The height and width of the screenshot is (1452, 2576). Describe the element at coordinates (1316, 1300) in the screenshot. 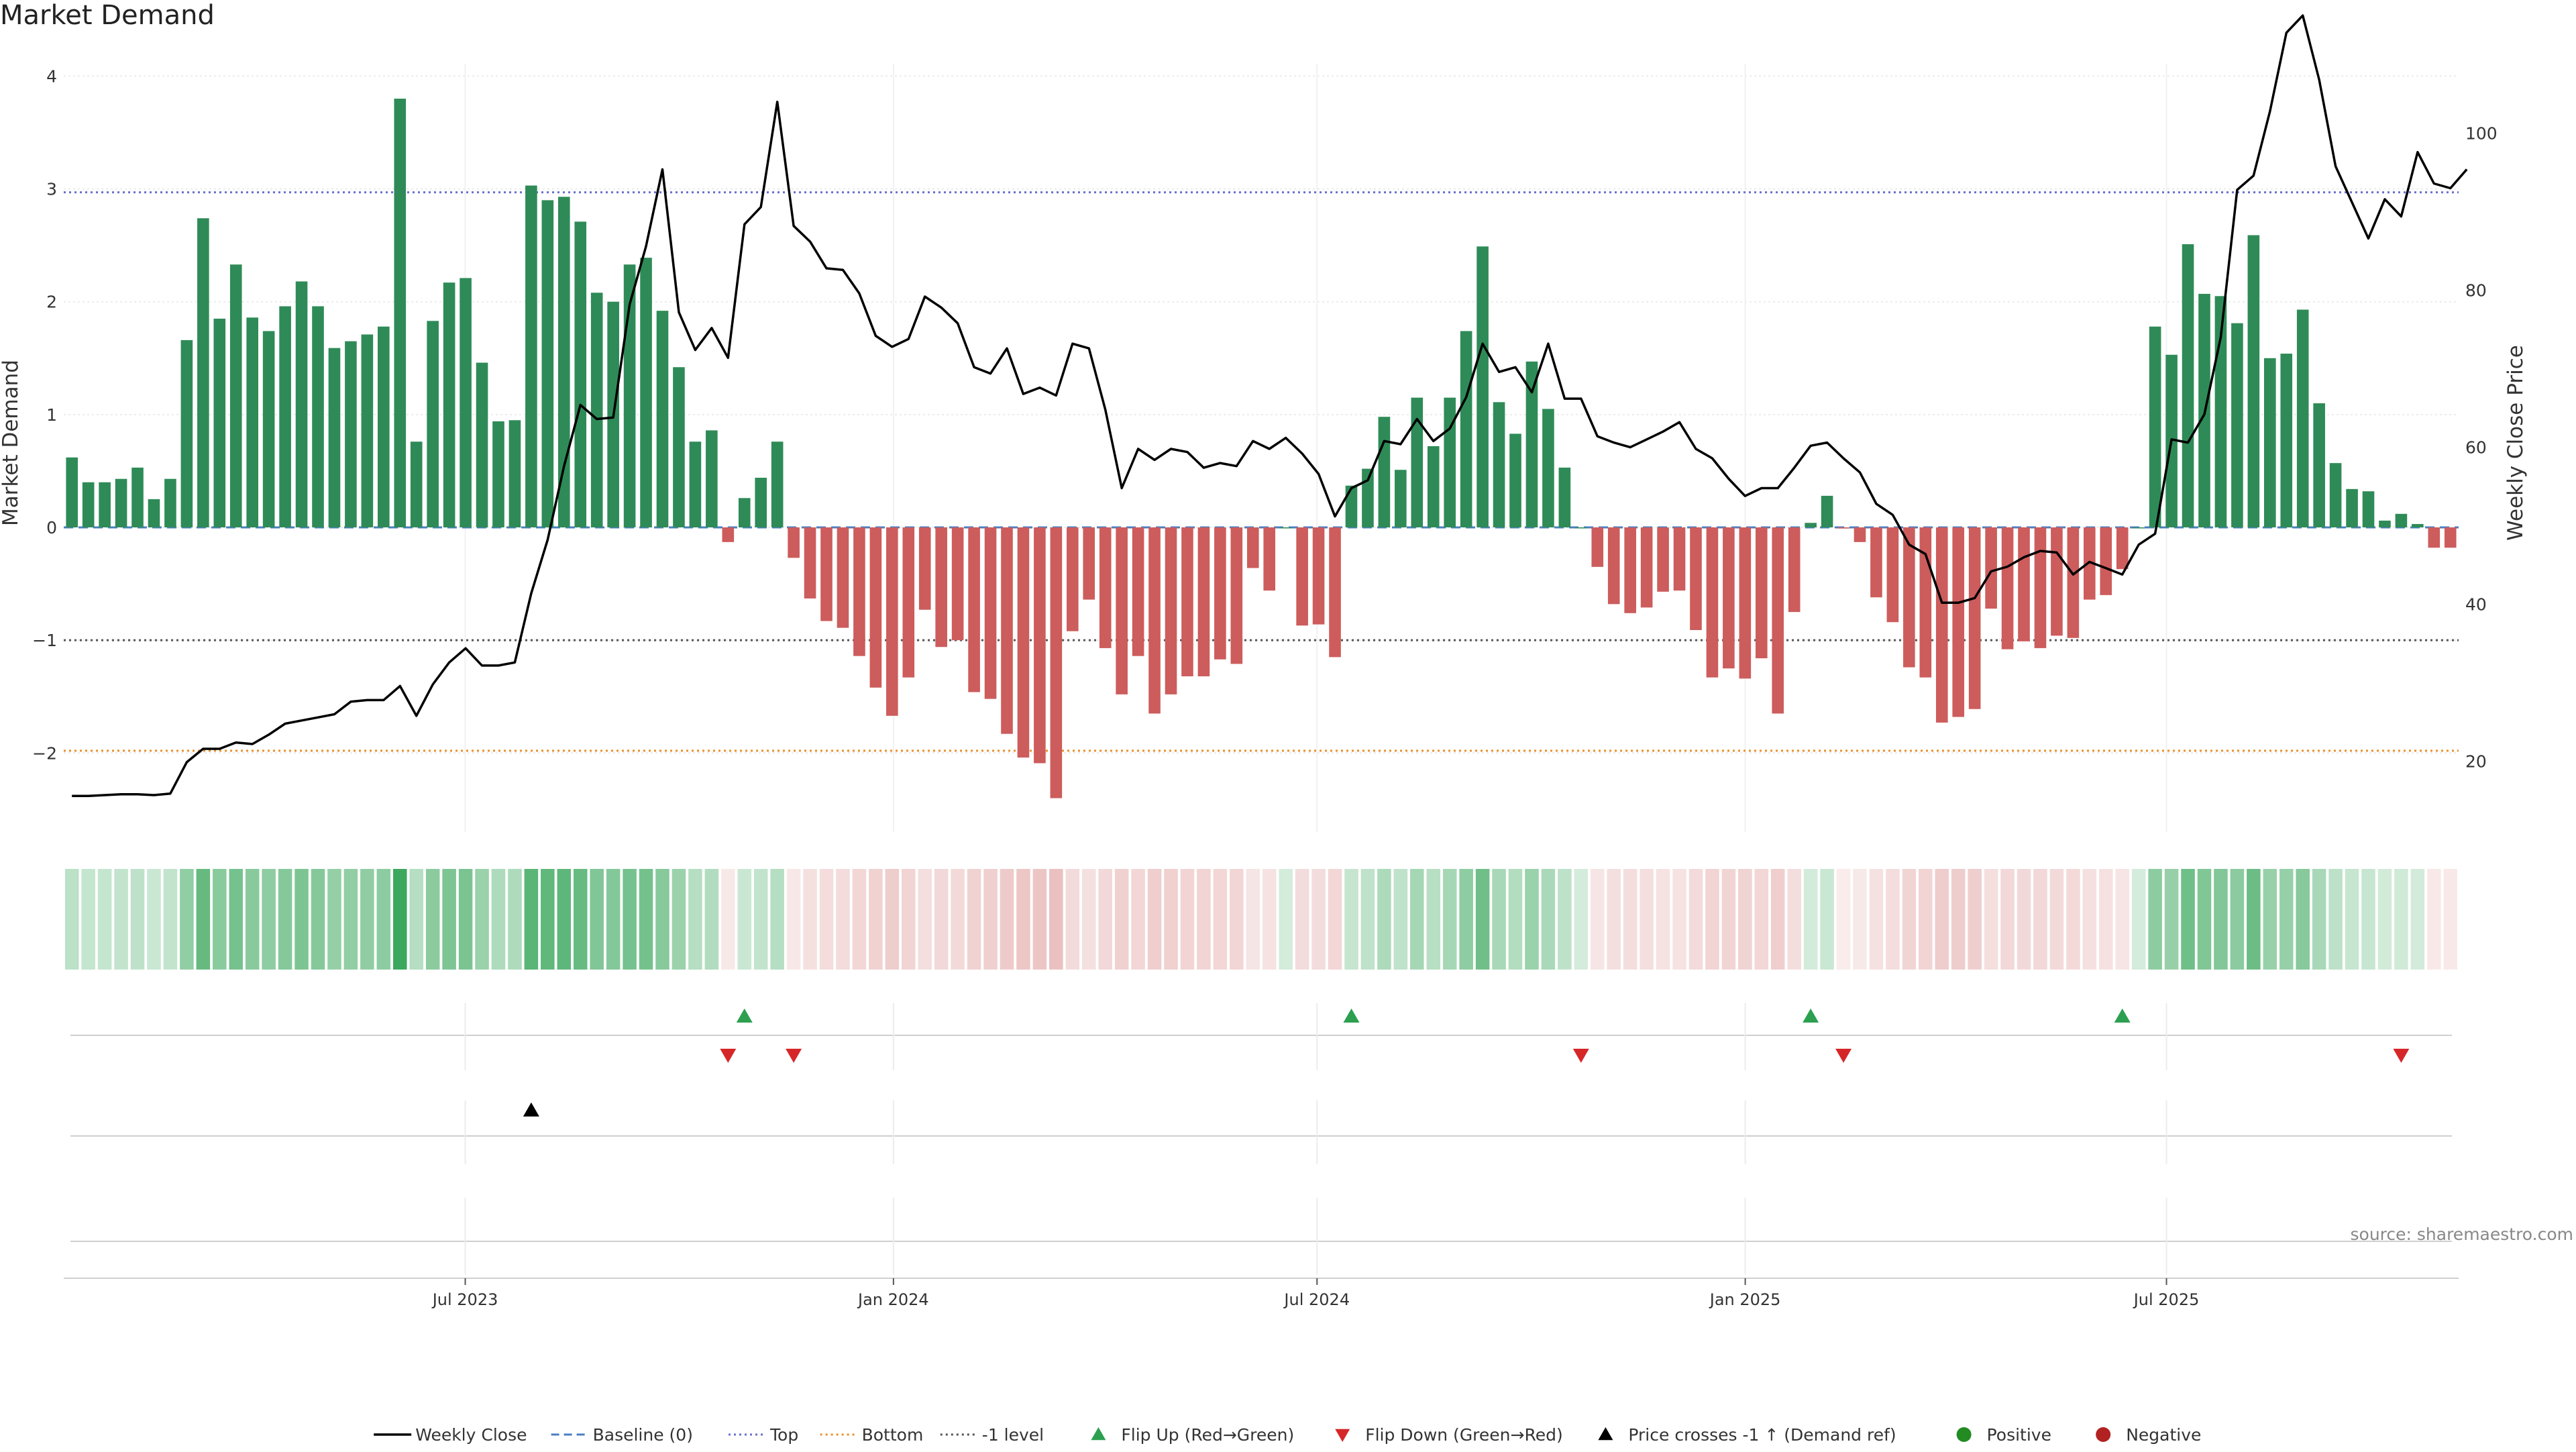

I see `x-tick-label: Jul 2024` at that location.